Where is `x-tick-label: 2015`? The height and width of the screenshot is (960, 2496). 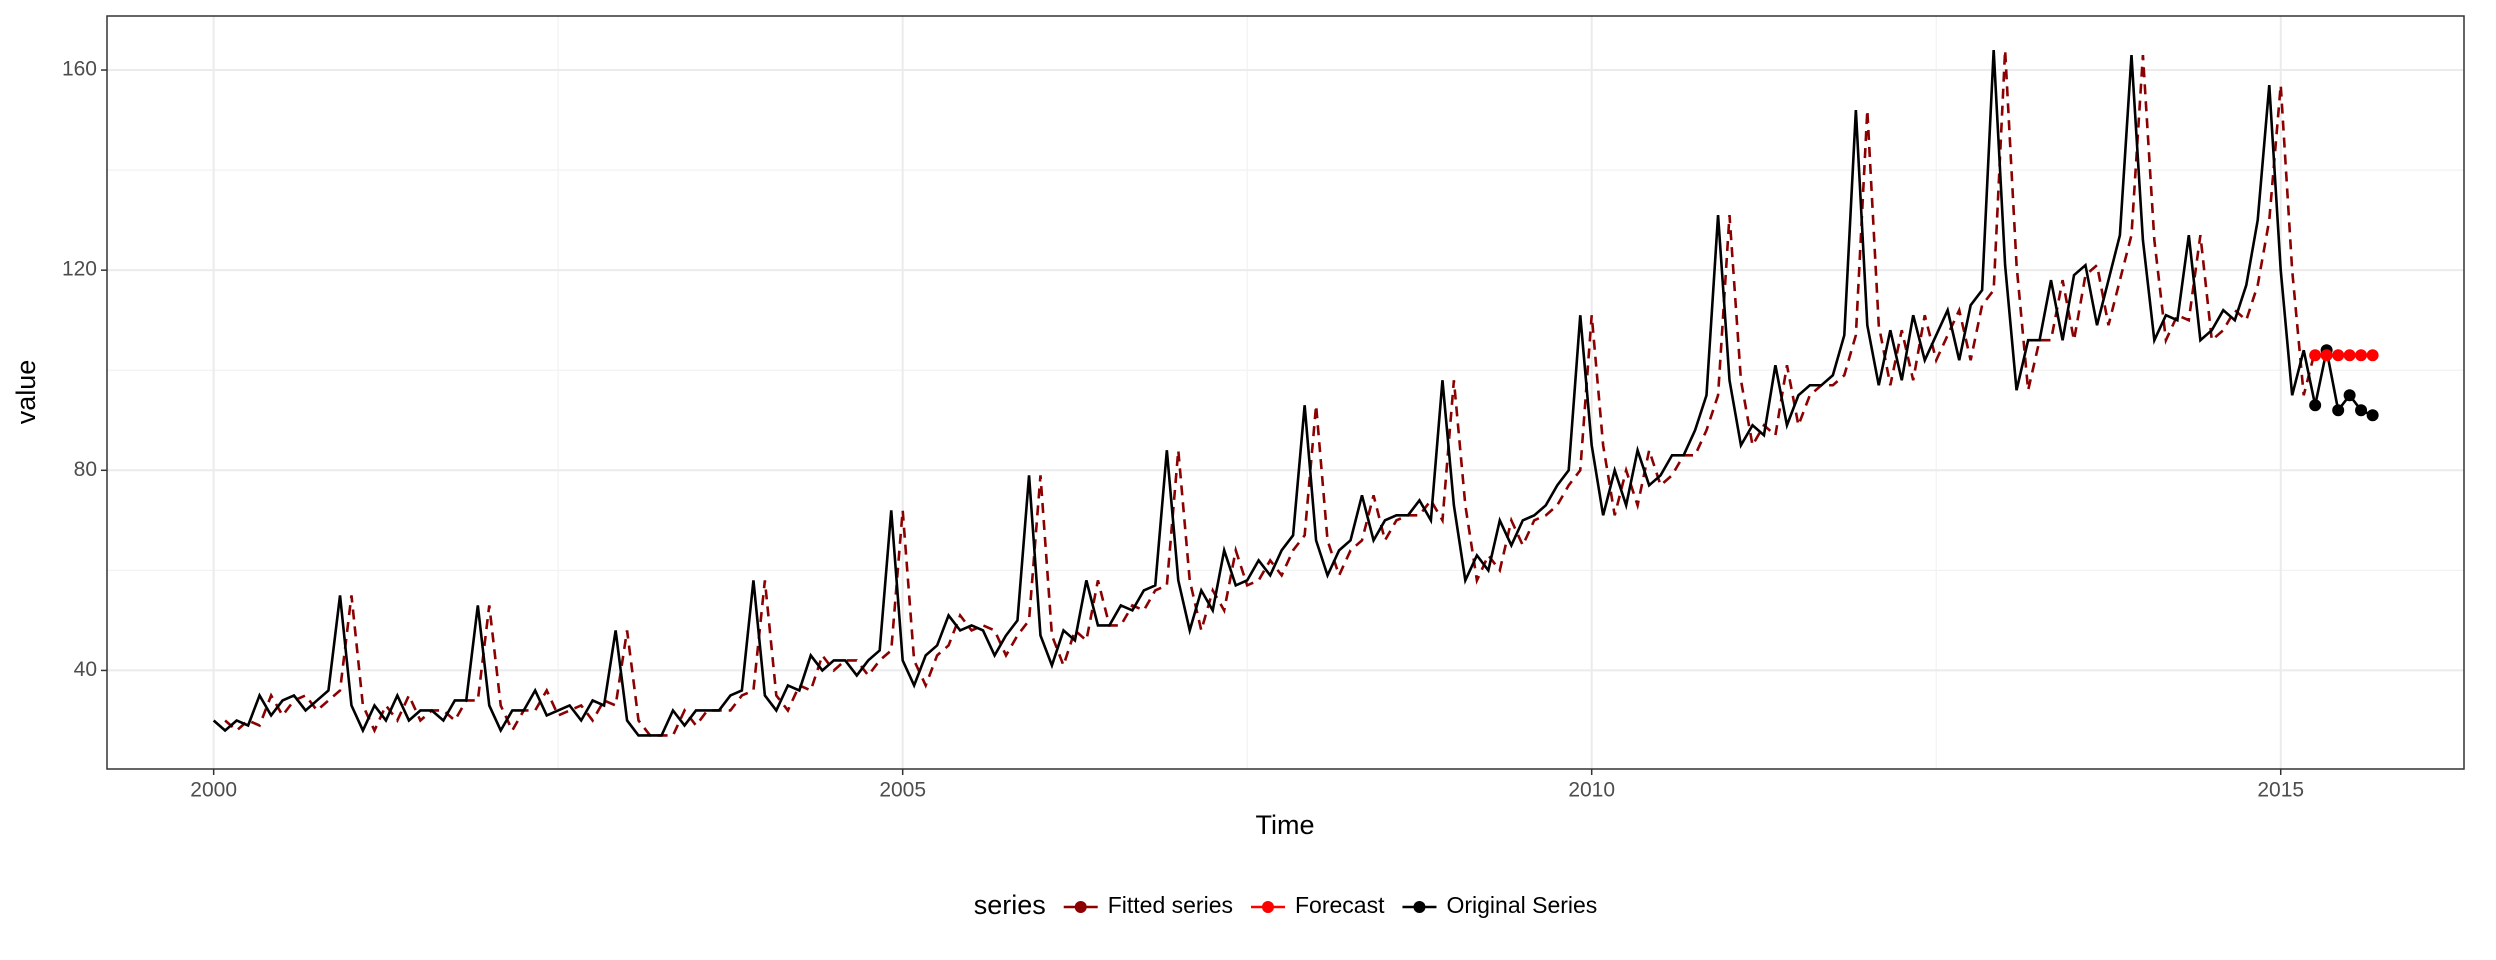 x-tick-label: 2015 is located at coordinates (2280, 790).